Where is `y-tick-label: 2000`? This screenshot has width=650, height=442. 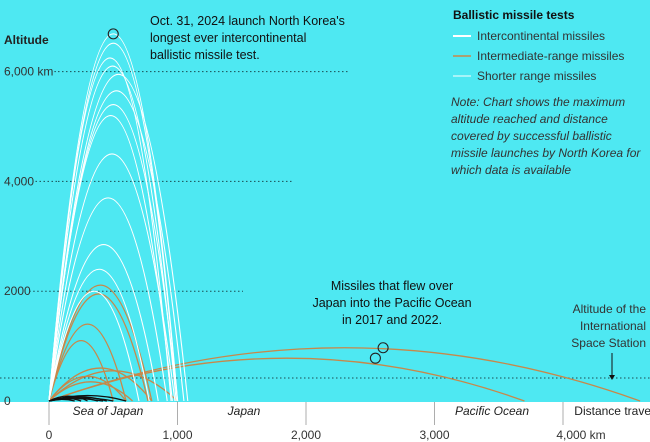
y-tick-label: 2000 is located at coordinates (17, 291).